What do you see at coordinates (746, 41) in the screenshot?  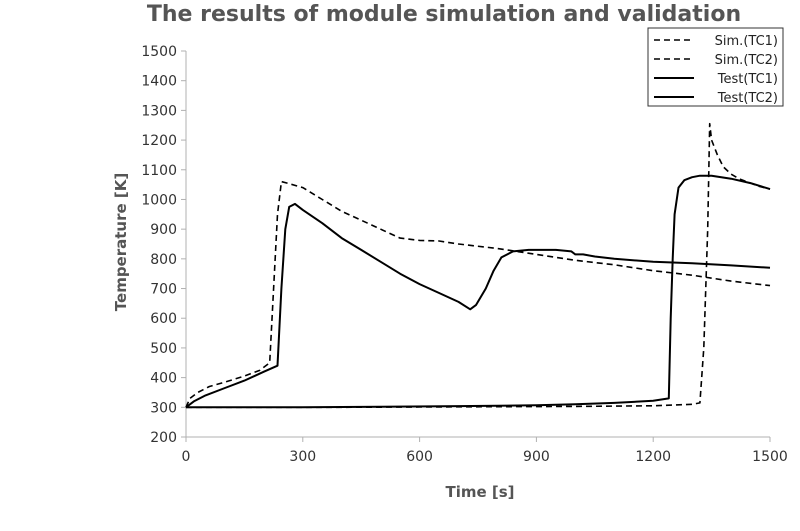 I see `legend-label: Sim.(TC1)` at bounding box center [746, 41].